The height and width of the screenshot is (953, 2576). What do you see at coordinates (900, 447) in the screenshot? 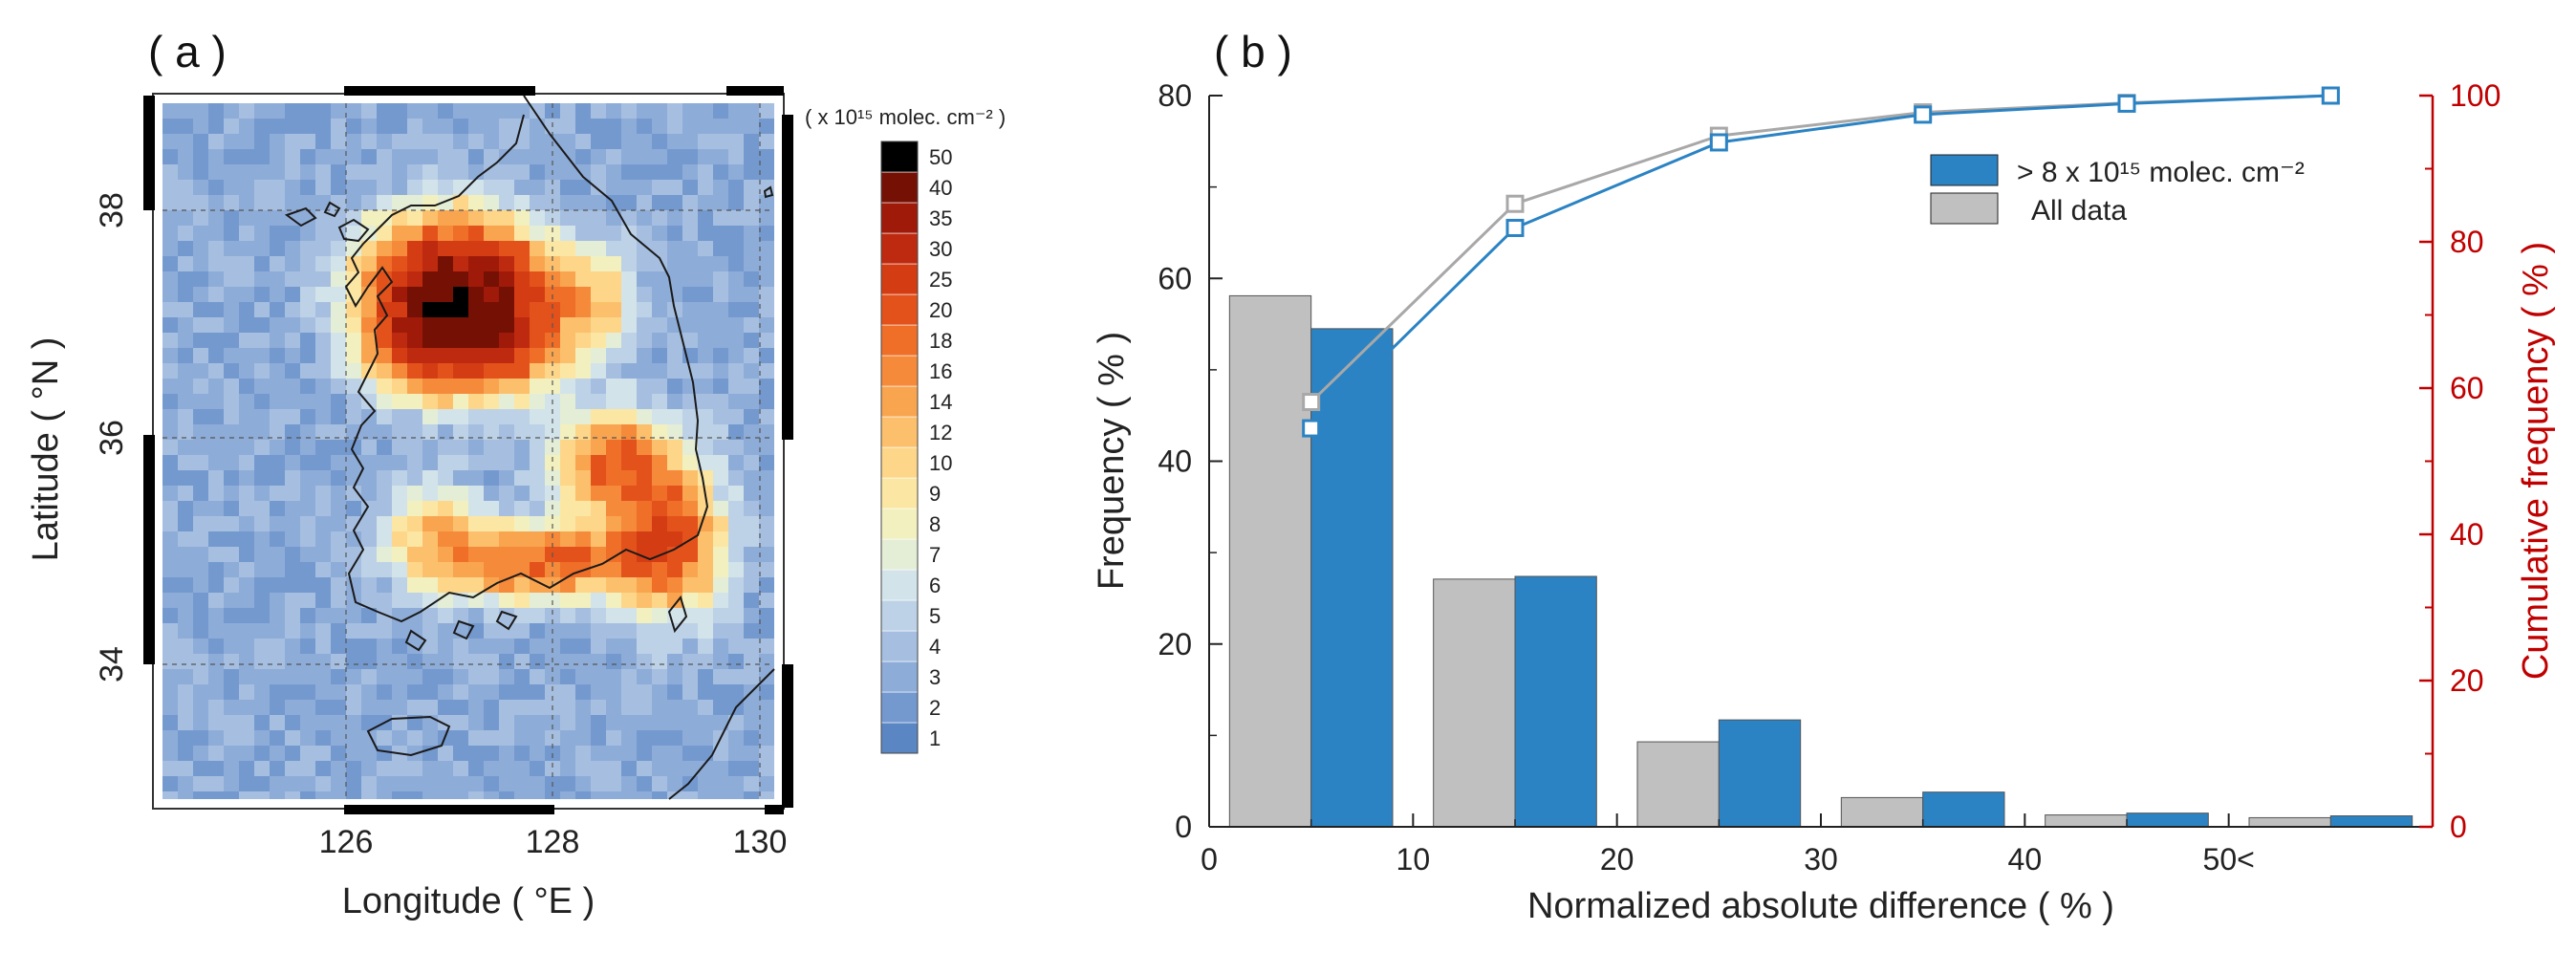
I see `colorbar-swatches` at bounding box center [900, 447].